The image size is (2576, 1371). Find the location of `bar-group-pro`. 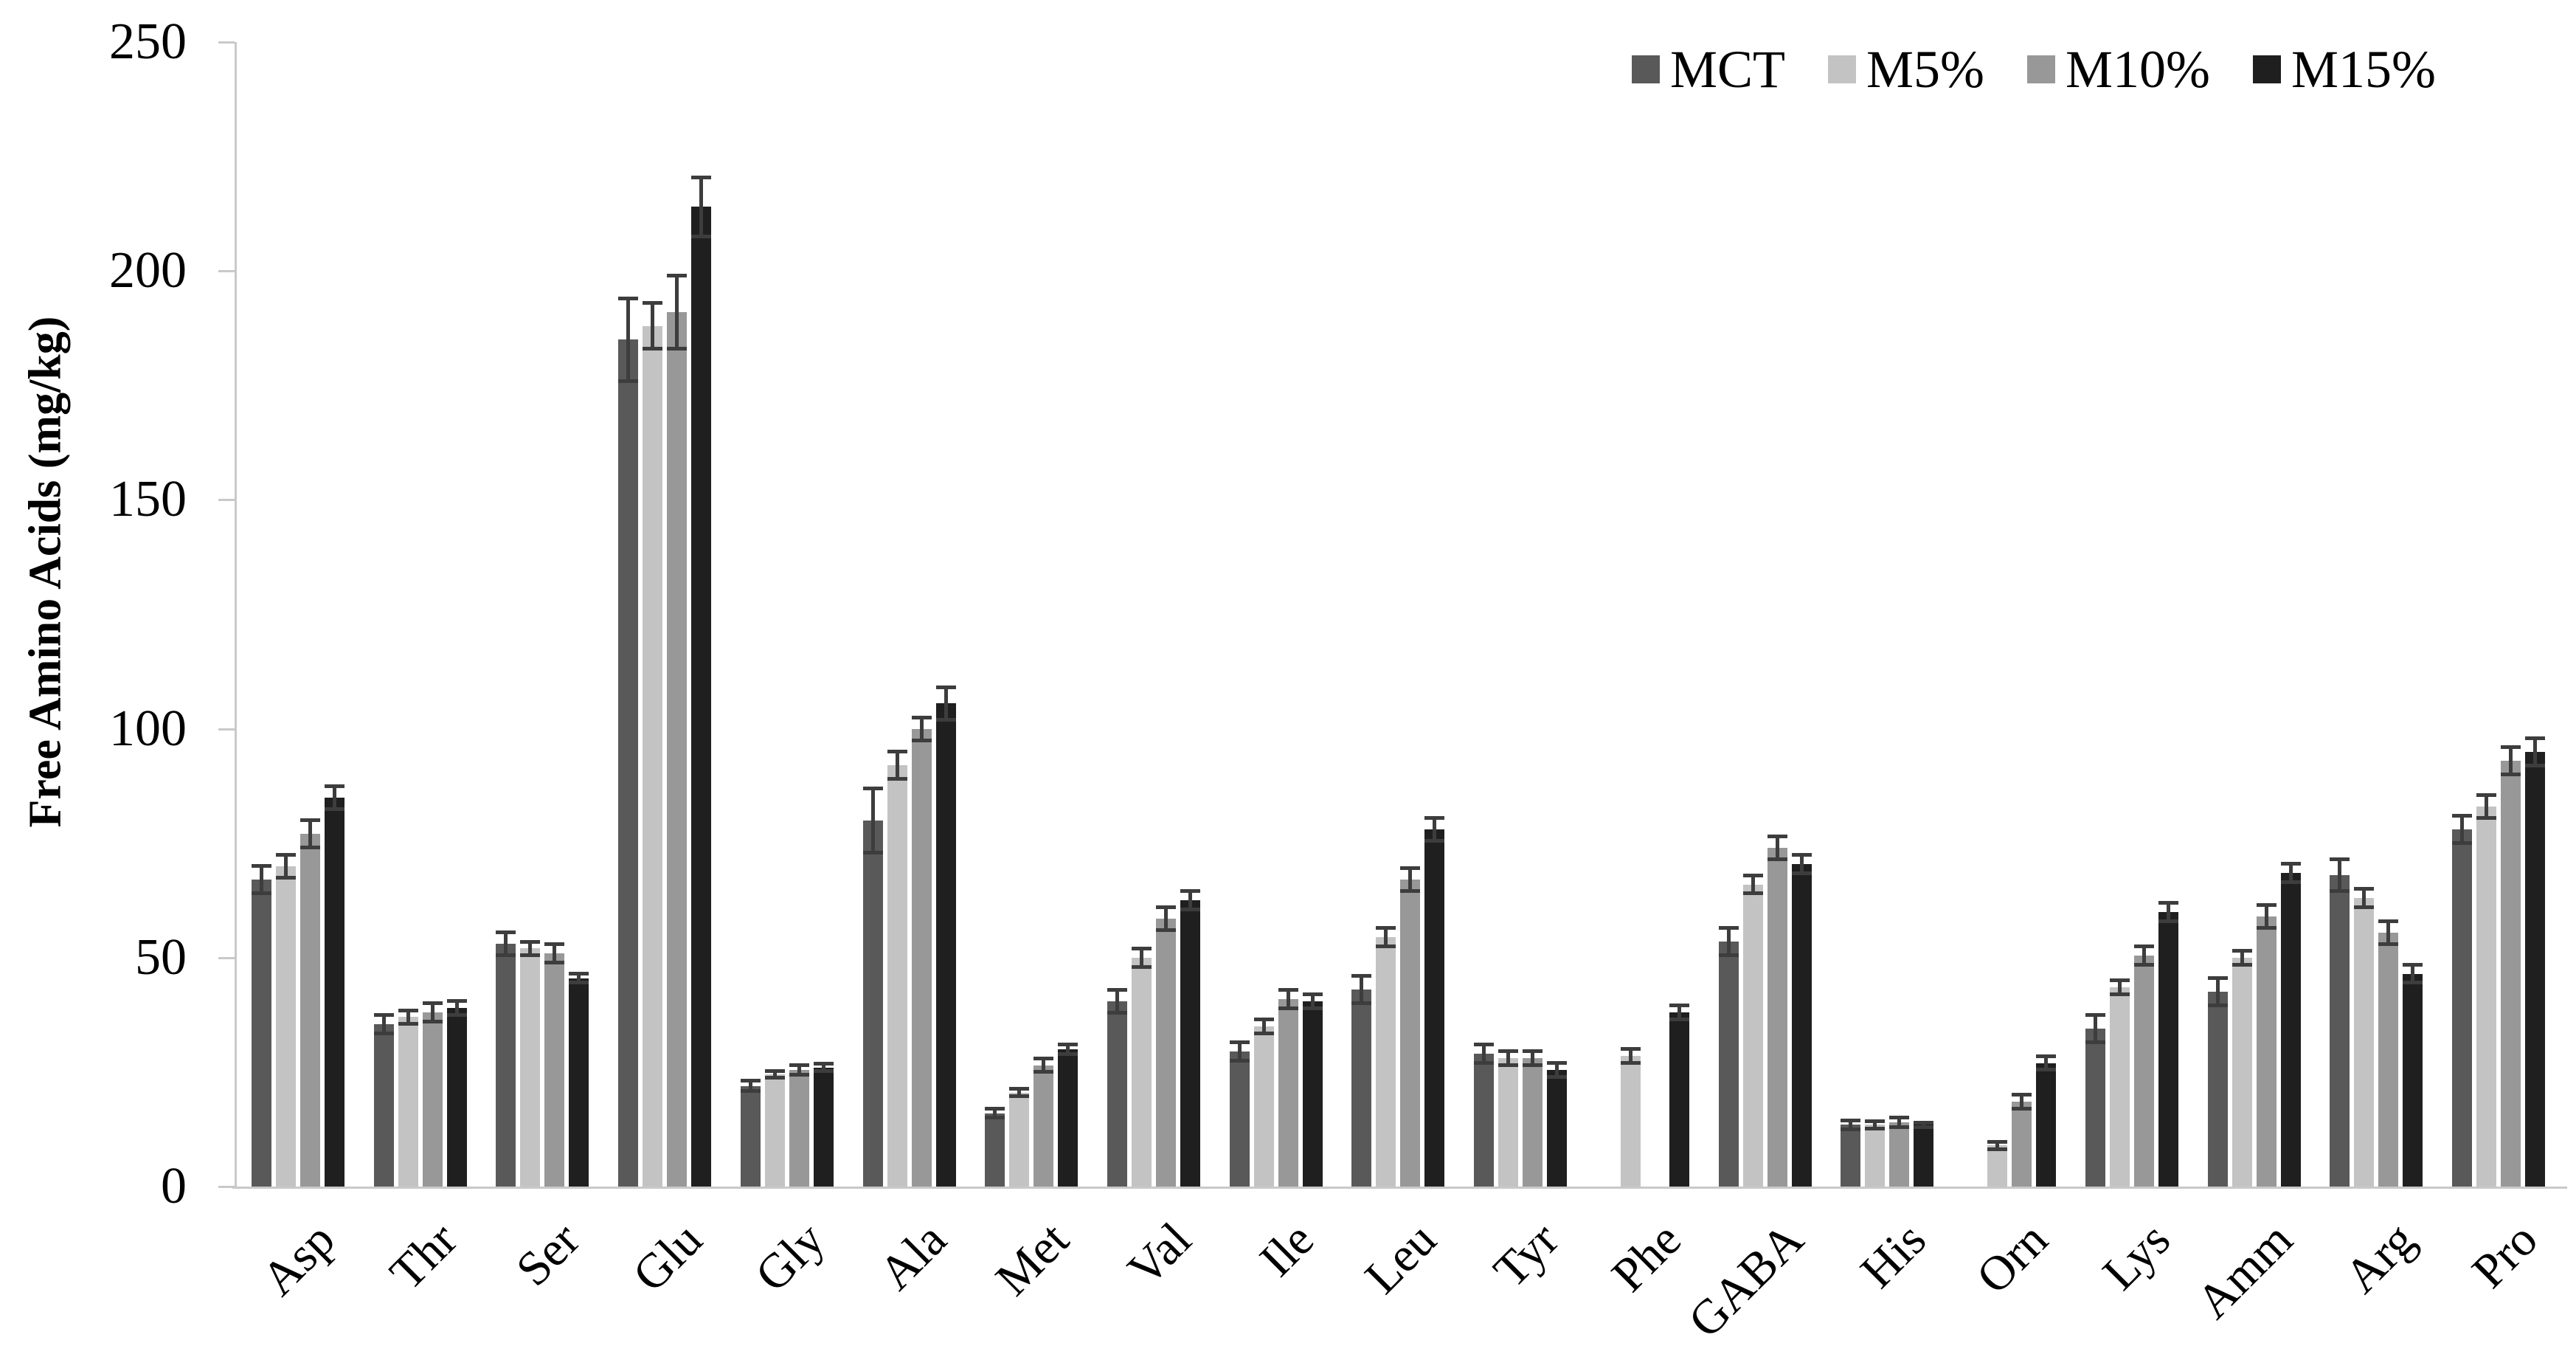

bar-group-pro is located at coordinates (2499, 614).